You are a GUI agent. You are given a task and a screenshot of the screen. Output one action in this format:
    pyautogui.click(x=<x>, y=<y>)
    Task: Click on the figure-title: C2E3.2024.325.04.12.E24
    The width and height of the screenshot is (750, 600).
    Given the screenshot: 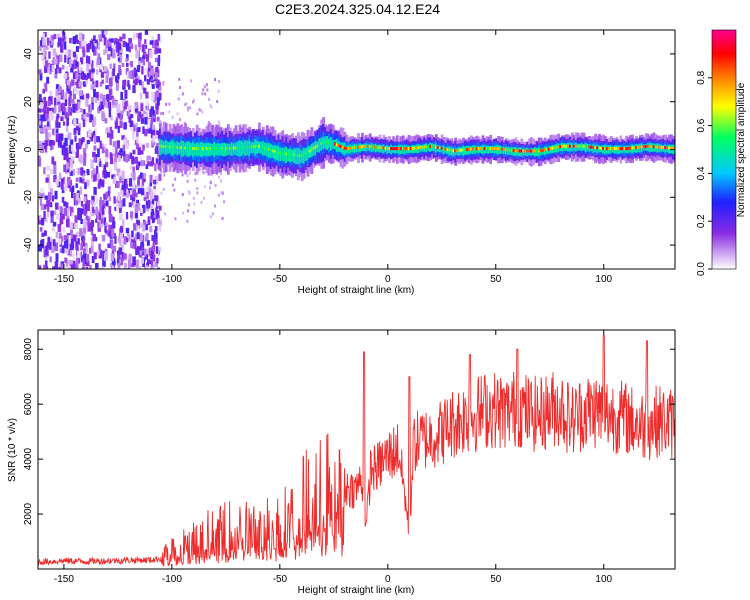 What is the action you would take?
    pyautogui.click(x=357, y=9)
    